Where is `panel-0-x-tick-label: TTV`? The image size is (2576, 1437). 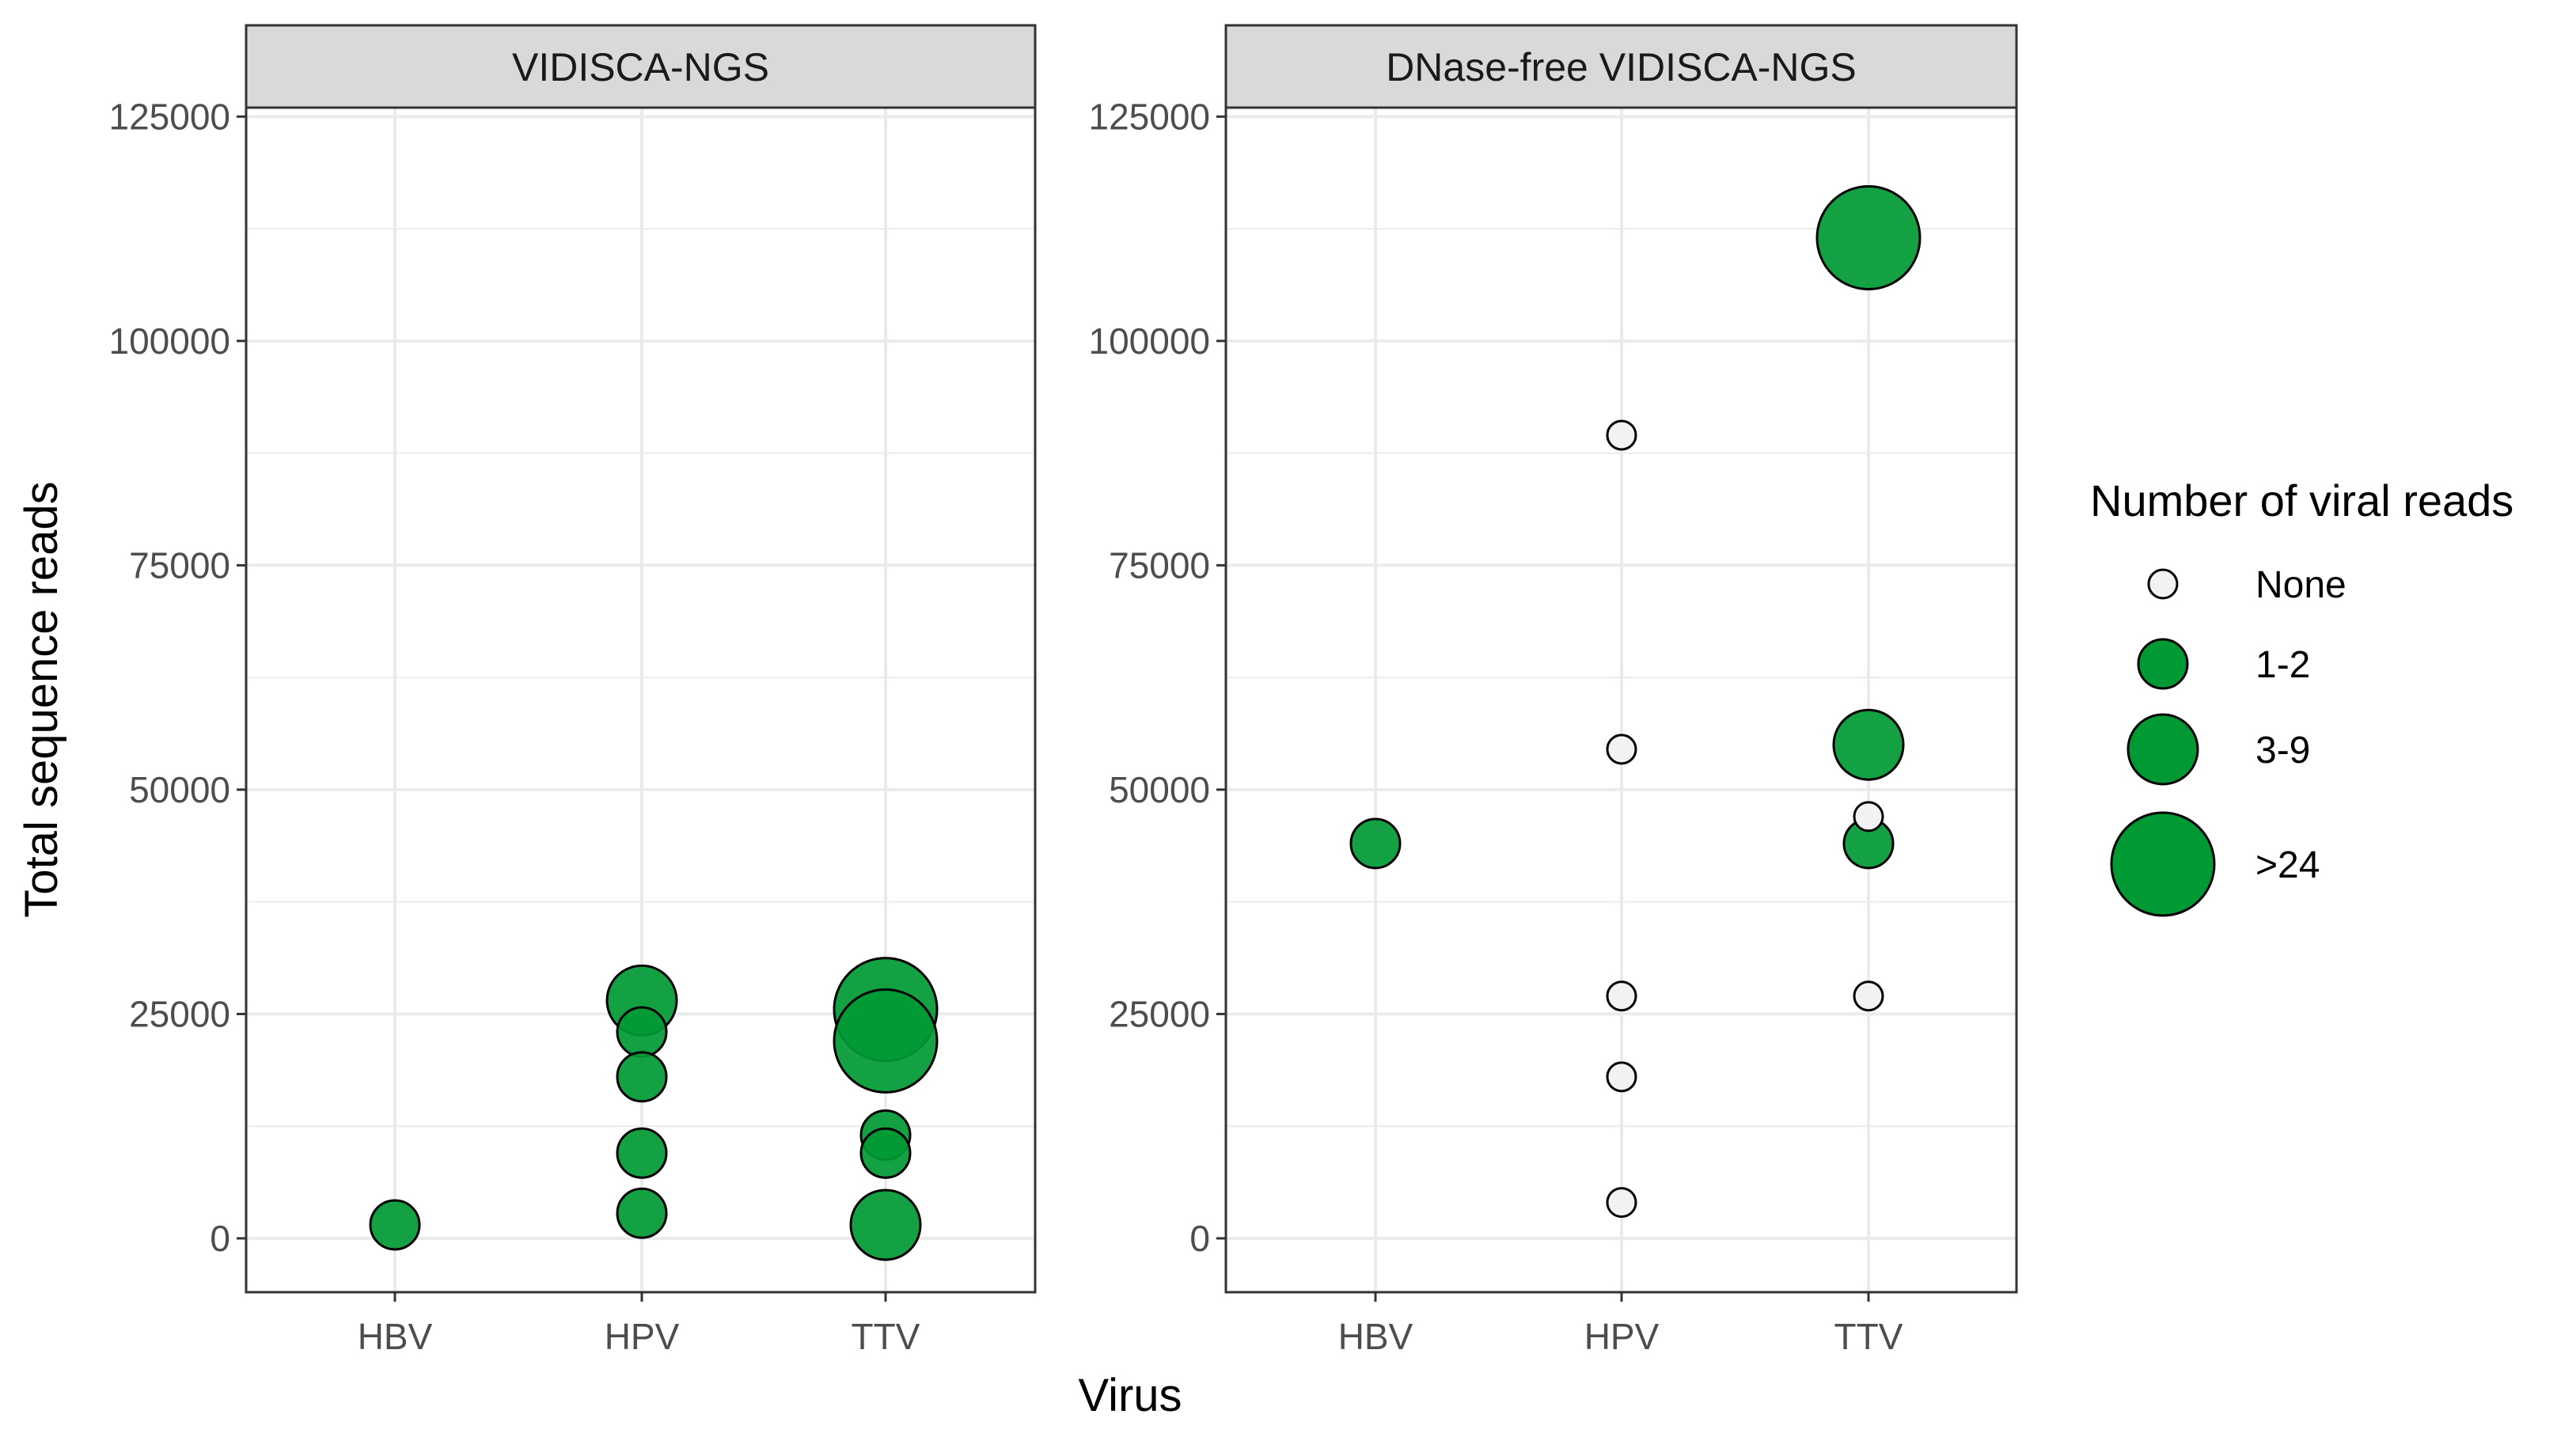 panel-0-x-tick-label: TTV is located at coordinates (886, 1336).